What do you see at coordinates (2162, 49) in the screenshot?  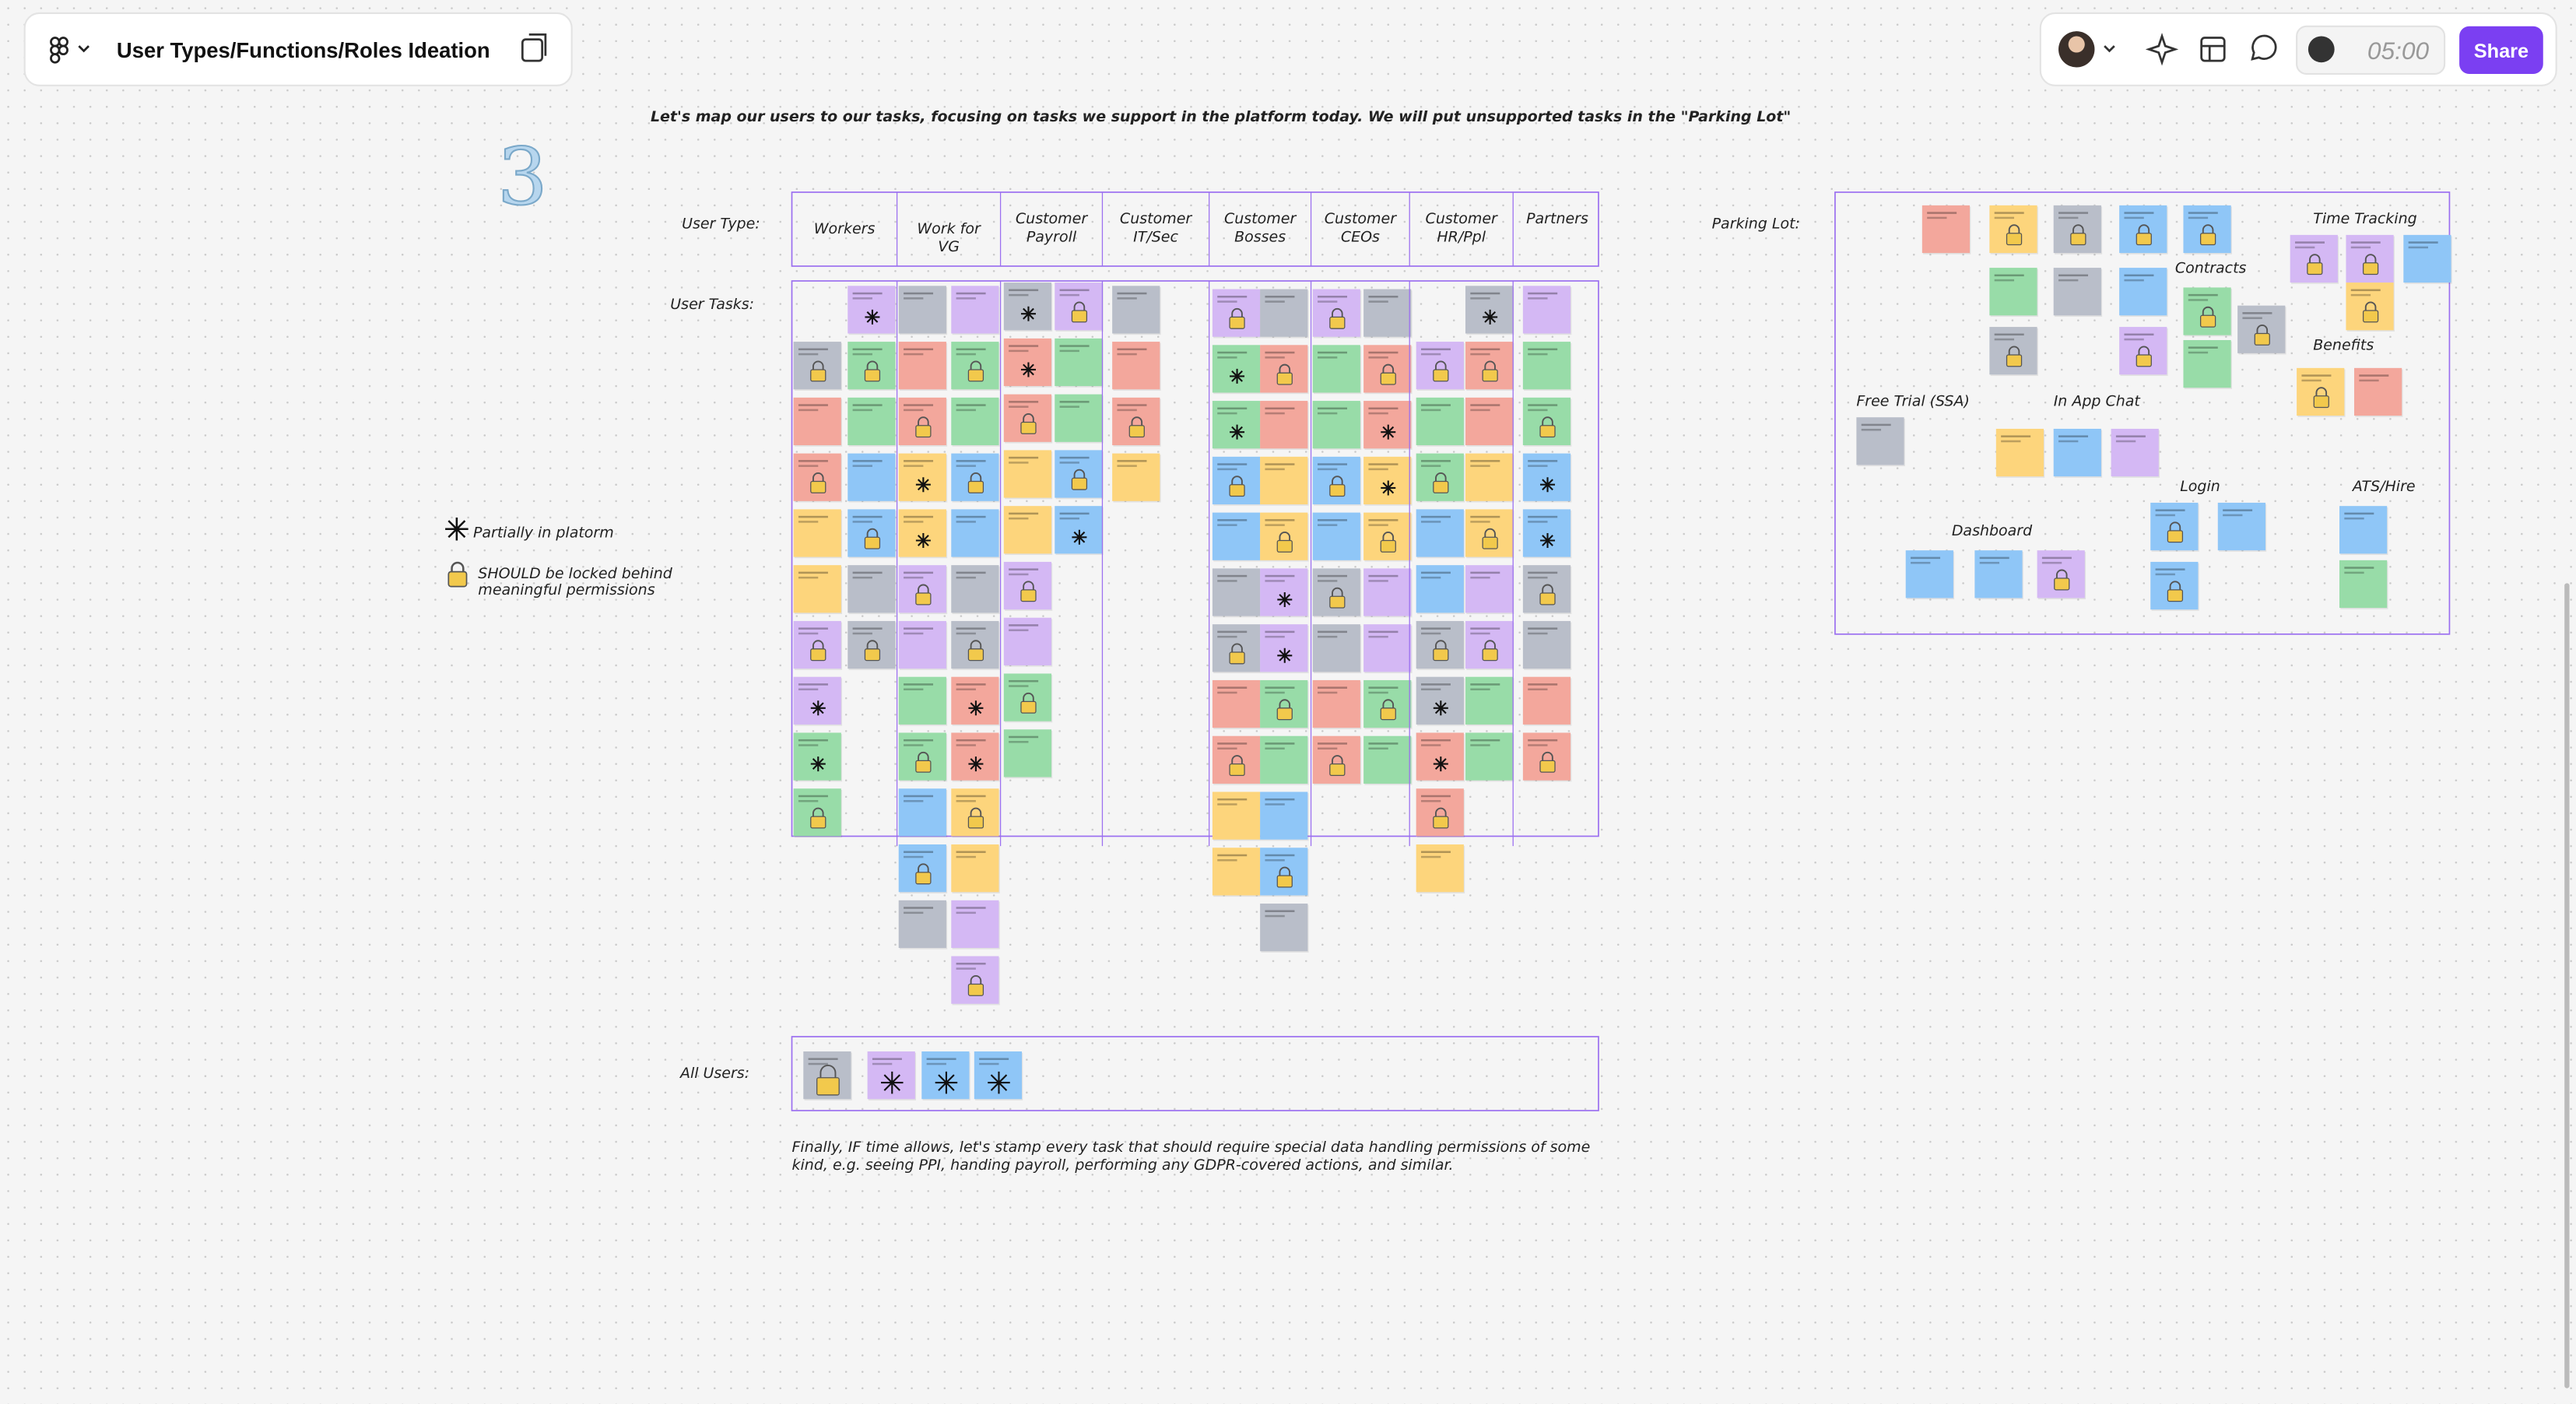 I see `ai-button` at bounding box center [2162, 49].